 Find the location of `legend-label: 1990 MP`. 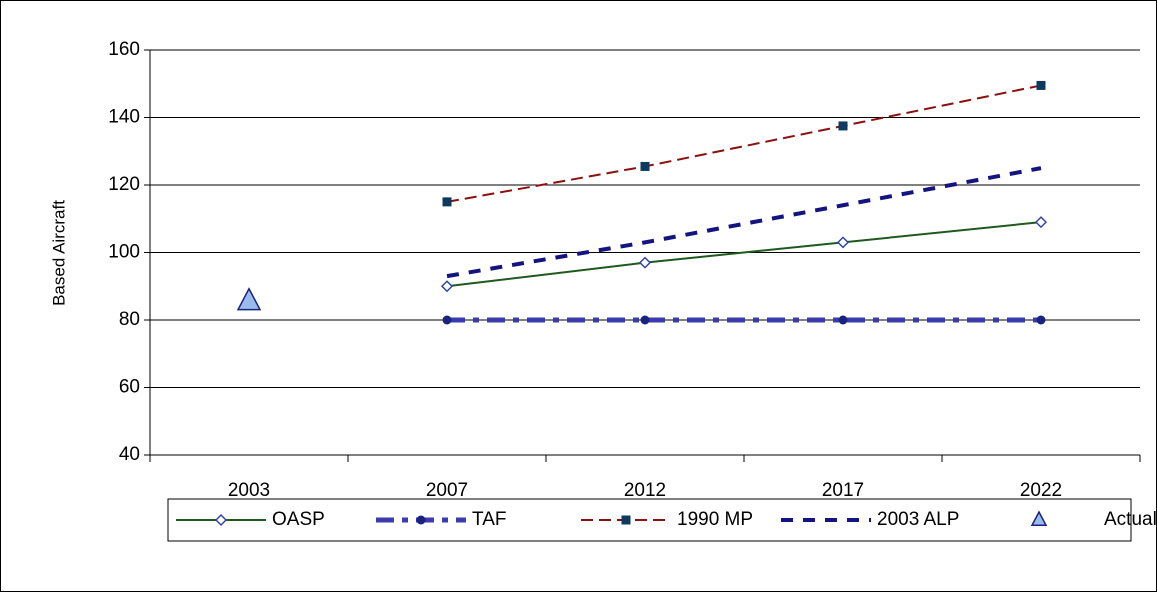

legend-label: 1990 MP is located at coordinates (715, 519).